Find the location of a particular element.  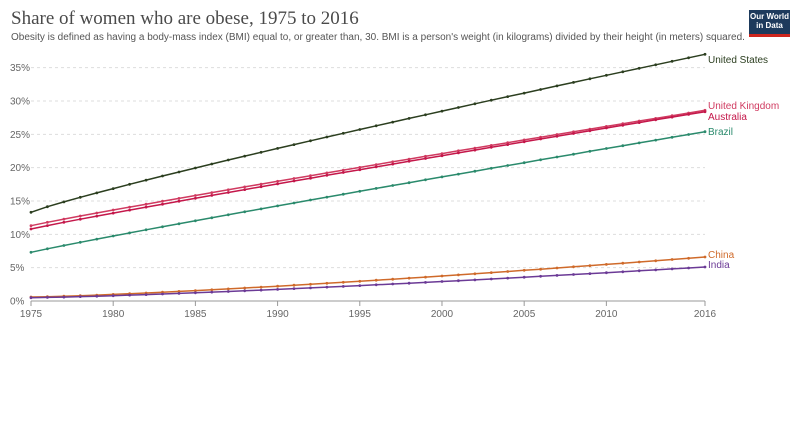

owid-logo: Our World in Data is located at coordinates (769, 23).